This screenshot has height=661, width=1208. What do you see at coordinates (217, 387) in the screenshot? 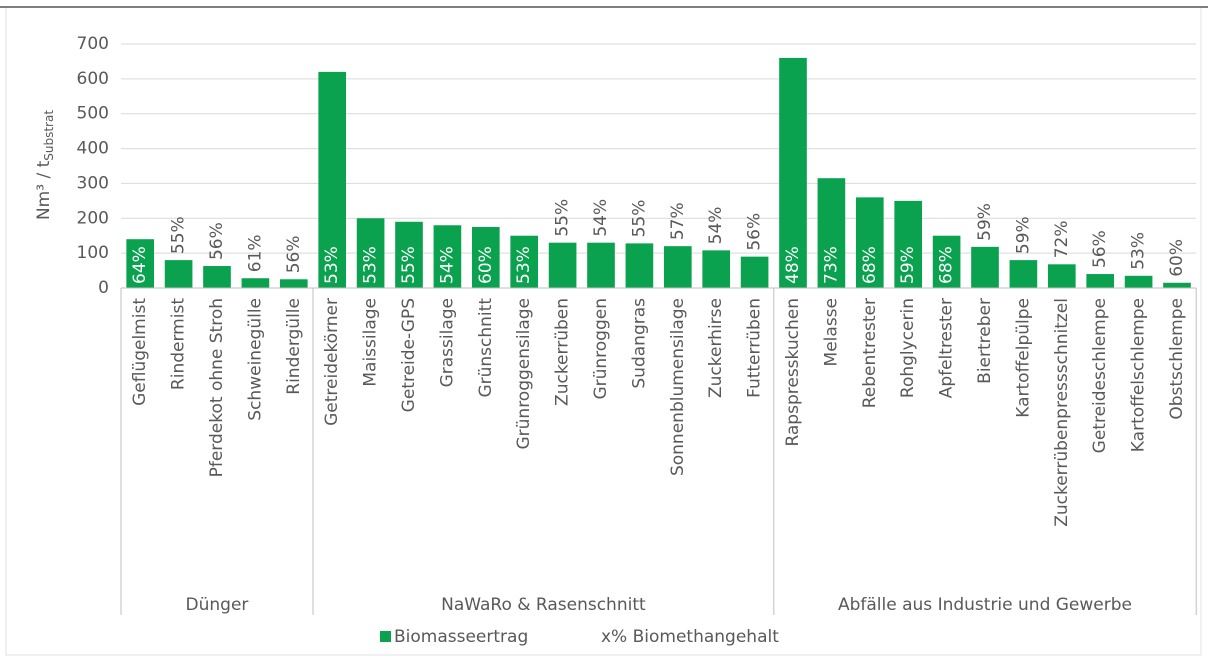
I see `x-tick-label: Pferdekot ohne Stroh` at bounding box center [217, 387].